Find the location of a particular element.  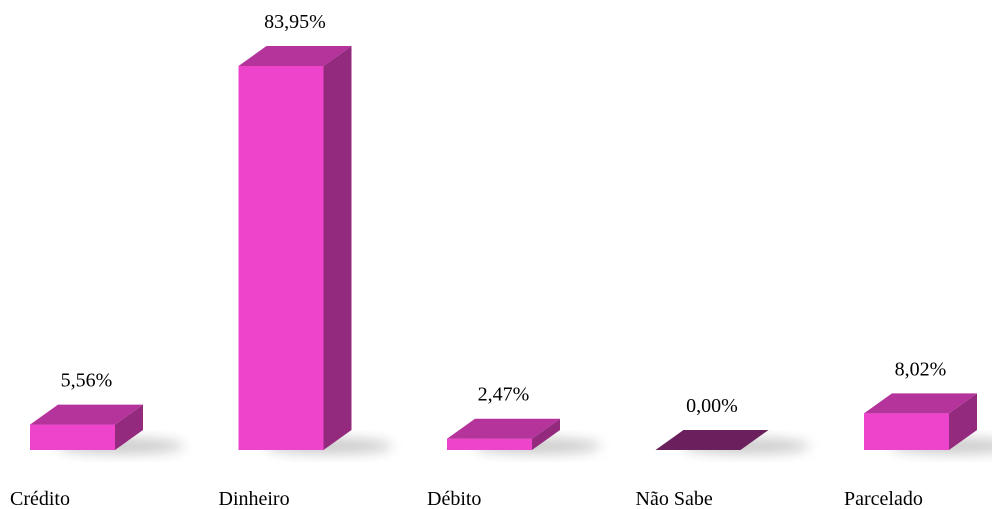

value-label: 5,56% is located at coordinates (87, 381).